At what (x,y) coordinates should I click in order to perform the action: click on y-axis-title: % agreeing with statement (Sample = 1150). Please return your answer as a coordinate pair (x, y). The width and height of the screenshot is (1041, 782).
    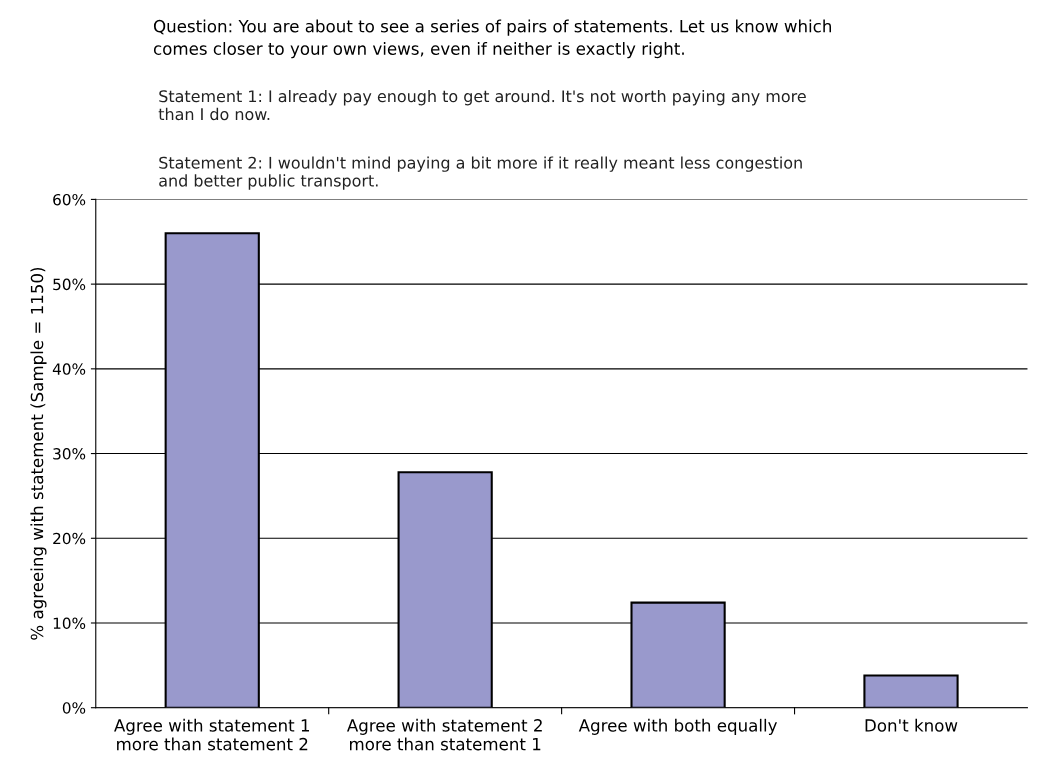
    Looking at the image, I should click on (38, 453).